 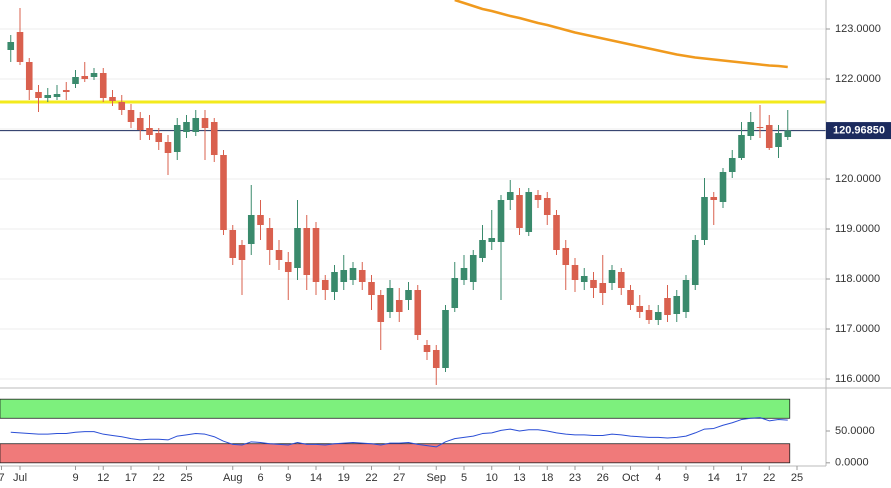 What do you see at coordinates (20, 478) in the screenshot?
I see `x-tick-label: Jul` at bounding box center [20, 478].